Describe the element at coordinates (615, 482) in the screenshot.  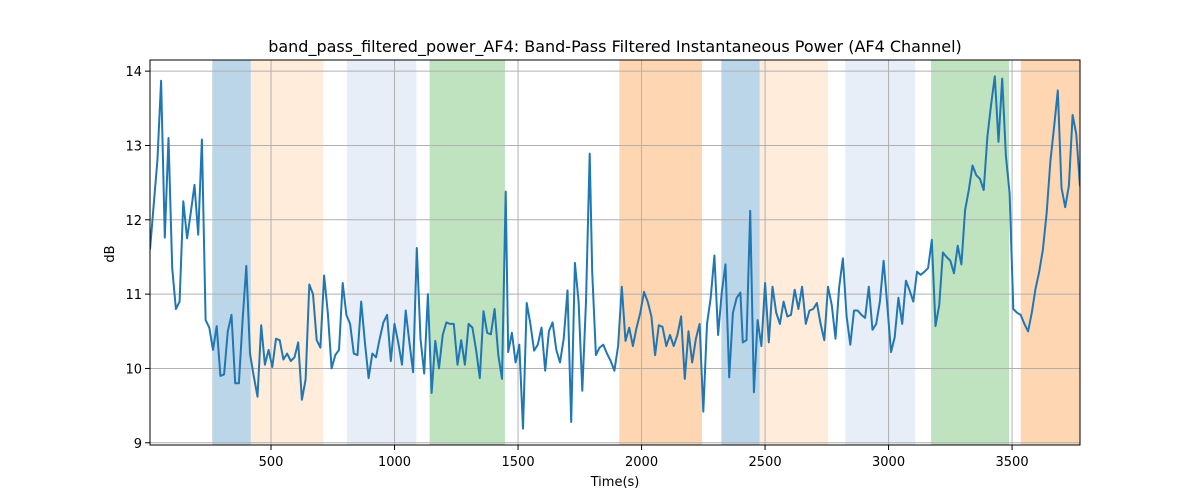
I see `x-axis-title: Time(s)` at that location.